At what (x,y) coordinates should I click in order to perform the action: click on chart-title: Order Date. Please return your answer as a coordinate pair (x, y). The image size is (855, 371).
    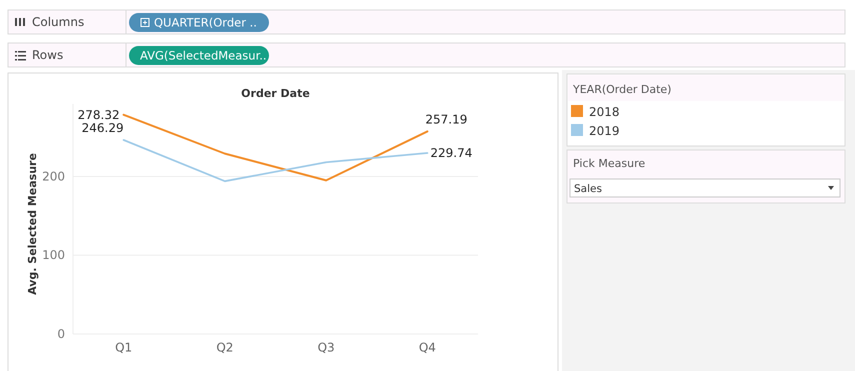
    Looking at the image, I should click on (275, 93).